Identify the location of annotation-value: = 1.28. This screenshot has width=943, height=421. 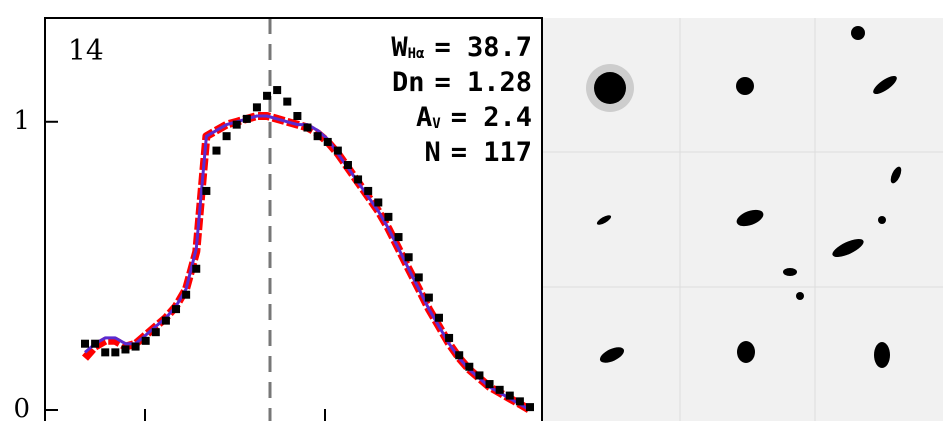
(483, 82).